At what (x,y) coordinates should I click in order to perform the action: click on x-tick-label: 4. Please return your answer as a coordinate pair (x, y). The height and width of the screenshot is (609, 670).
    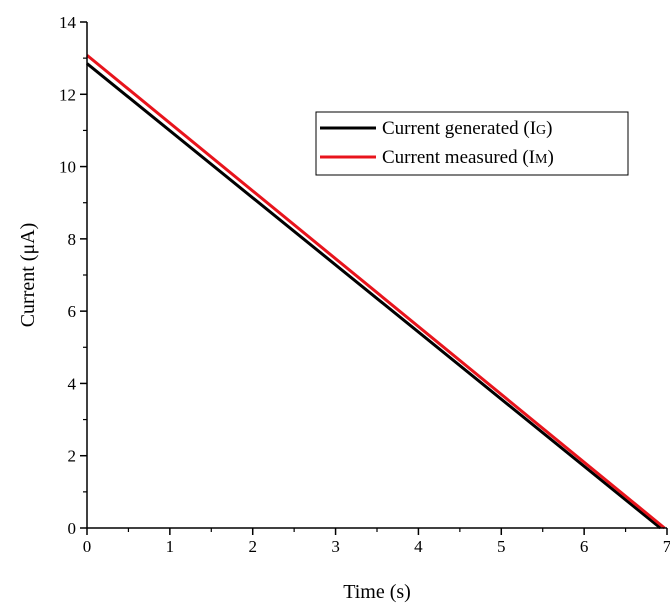
    Looking at the image, I should click on (418, 546).